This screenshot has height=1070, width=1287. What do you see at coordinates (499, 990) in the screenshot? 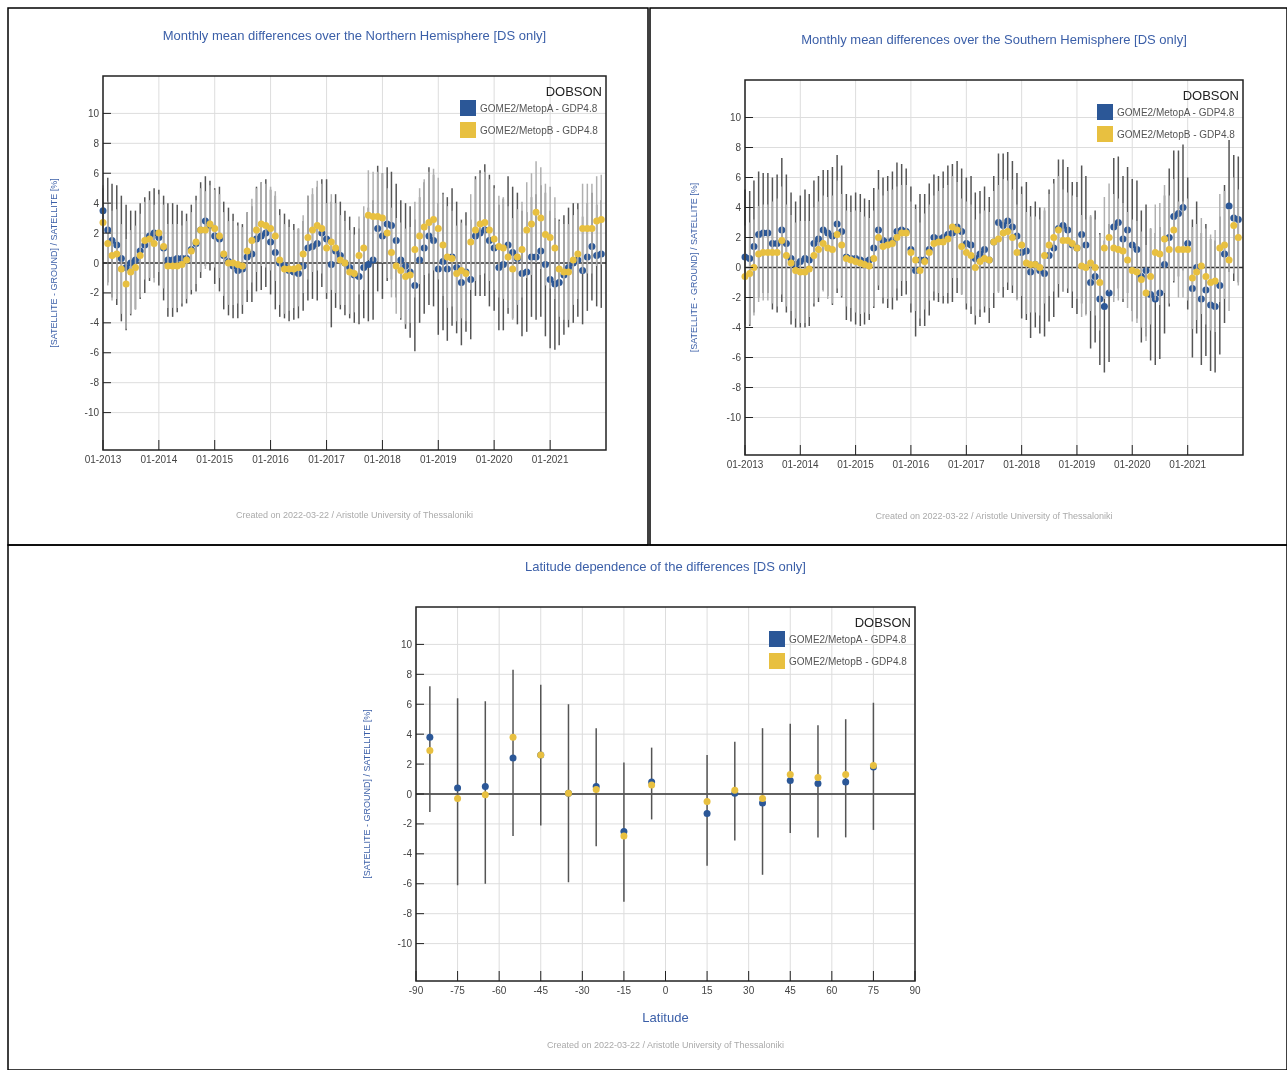
I see `x-tick-label: -60` at bounding box center [499, 990].